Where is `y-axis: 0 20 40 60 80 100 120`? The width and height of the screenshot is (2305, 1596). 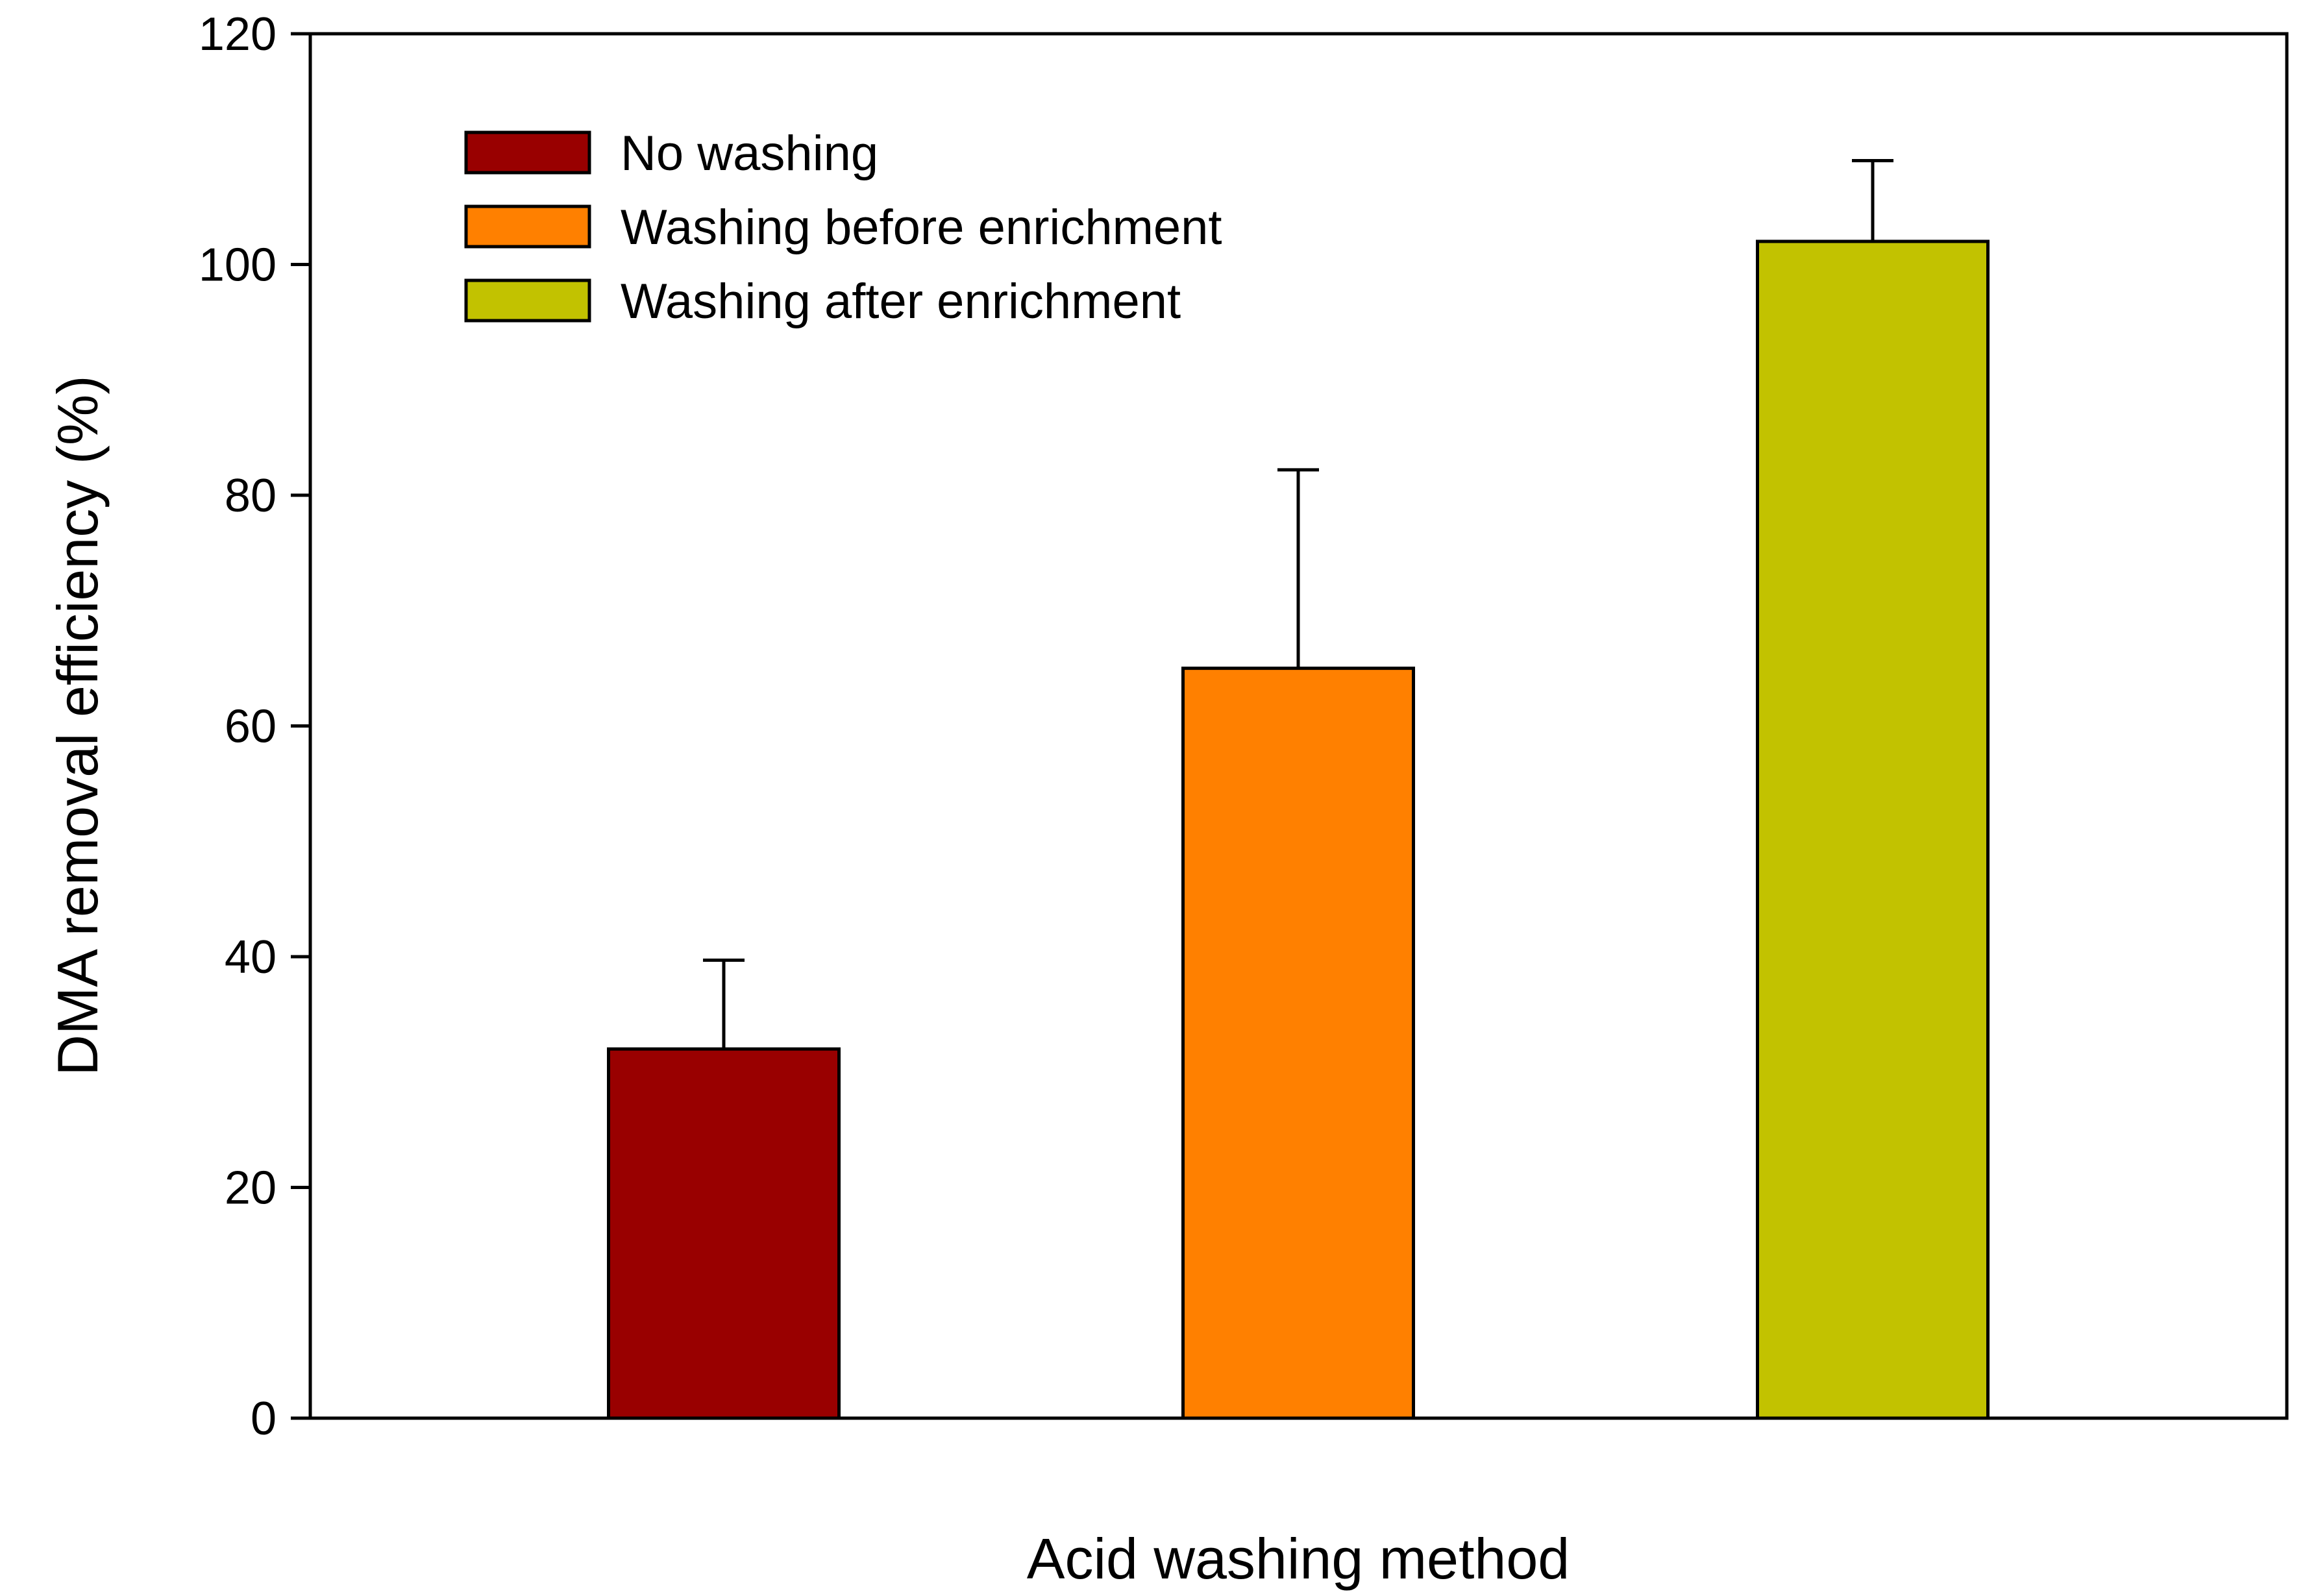
y-axis: 0 20 40 60 80 100 120 is located at coordinates (254, 726).